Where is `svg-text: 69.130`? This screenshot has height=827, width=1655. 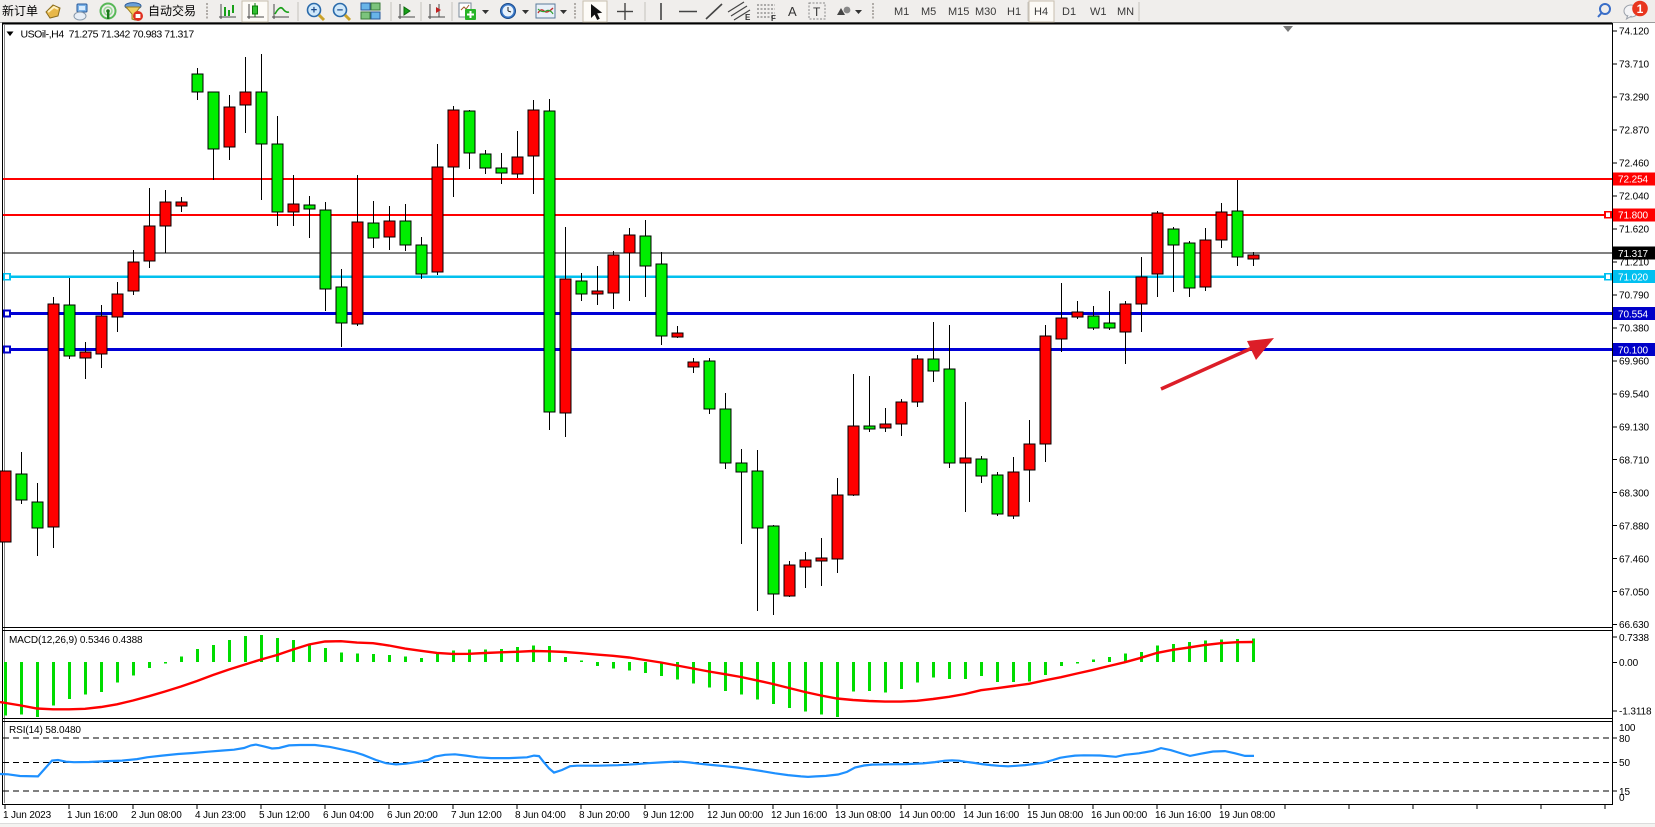 svg-text: 69.130 is located at coordinates (1634, 427).